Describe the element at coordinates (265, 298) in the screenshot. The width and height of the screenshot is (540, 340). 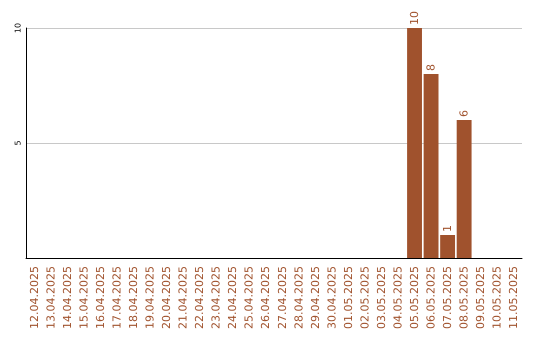
I see `x-tick-label: 26.04.2025` at that location.